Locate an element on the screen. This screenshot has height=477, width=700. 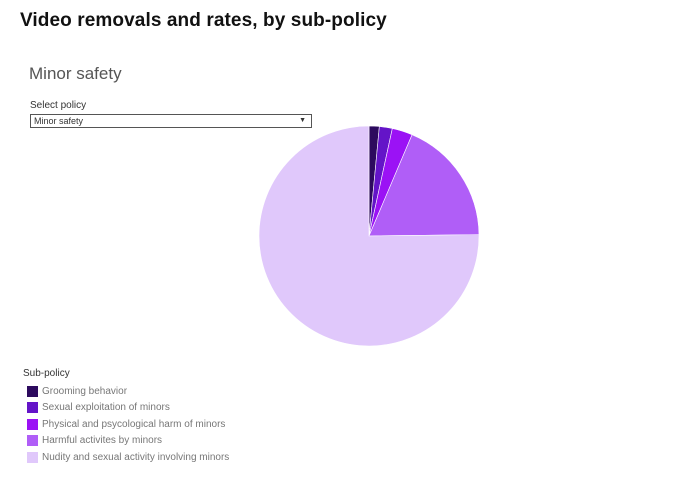
policy-select-value: Minor safety is located at coordinates (59, 121).